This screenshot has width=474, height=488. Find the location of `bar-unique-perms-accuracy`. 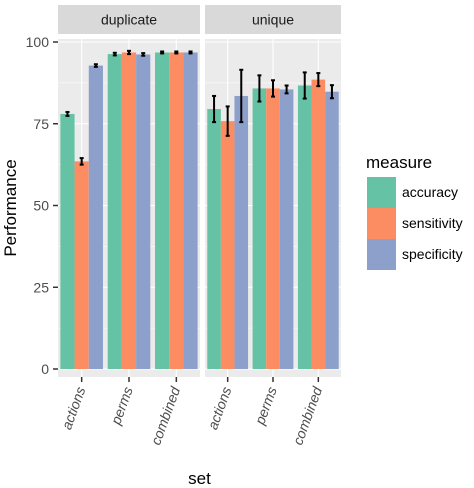

bar-unique-perms-accuracy is located at coordinates (259, 229).